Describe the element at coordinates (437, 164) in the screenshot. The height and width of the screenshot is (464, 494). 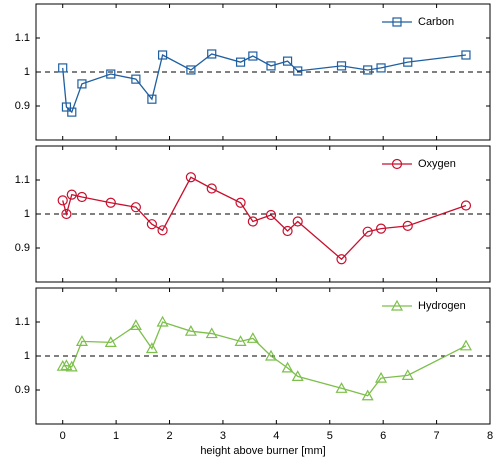
I see `legend-label: Oxygen` at that location.